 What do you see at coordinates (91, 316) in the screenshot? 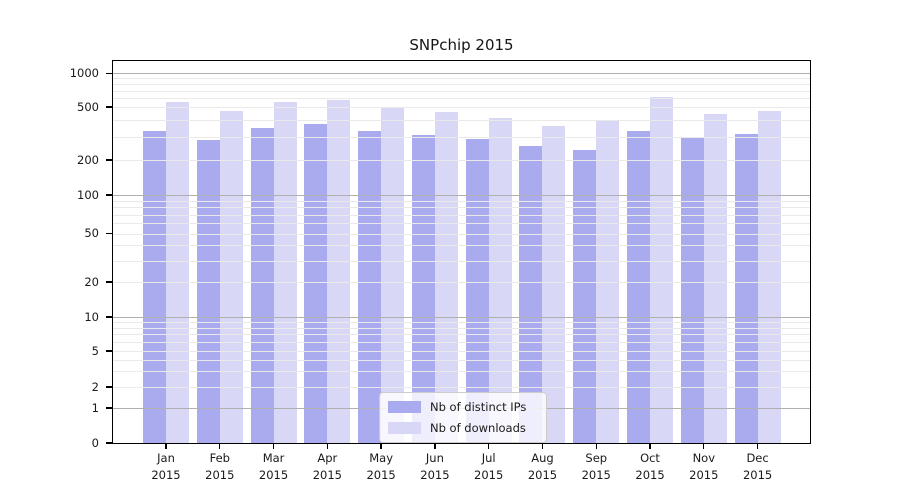
I see `y-tick-label-10: 10` at bounding box center [91, 316].